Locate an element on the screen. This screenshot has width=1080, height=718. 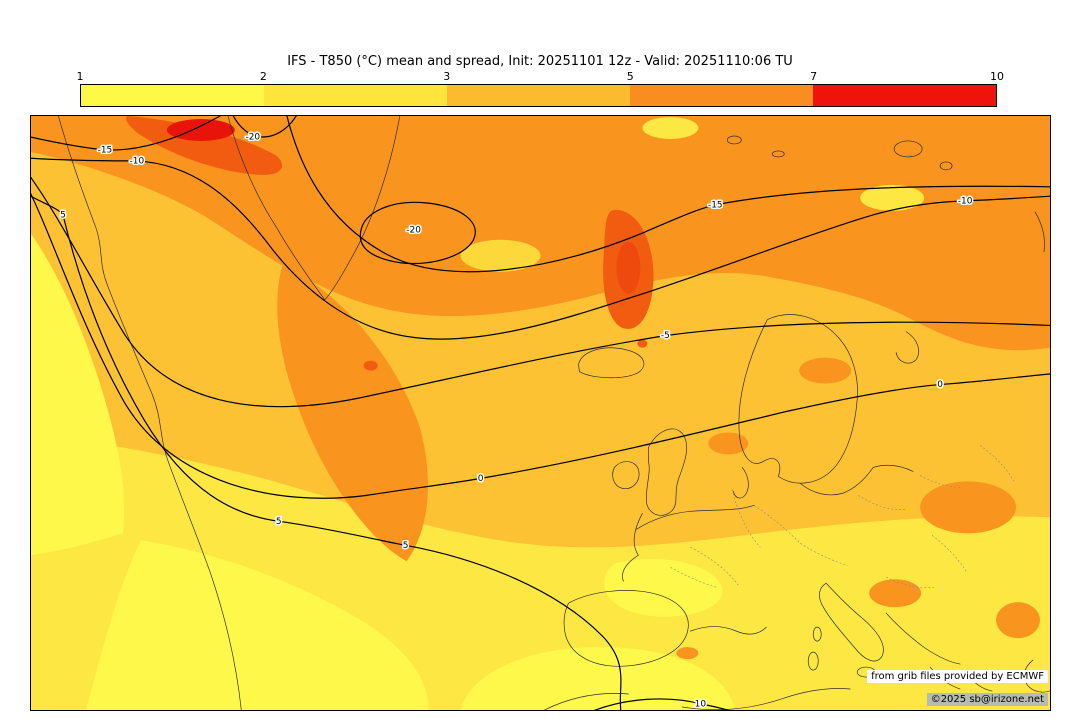
colorbar-tick: 7 is located at coordinates (814, 76).